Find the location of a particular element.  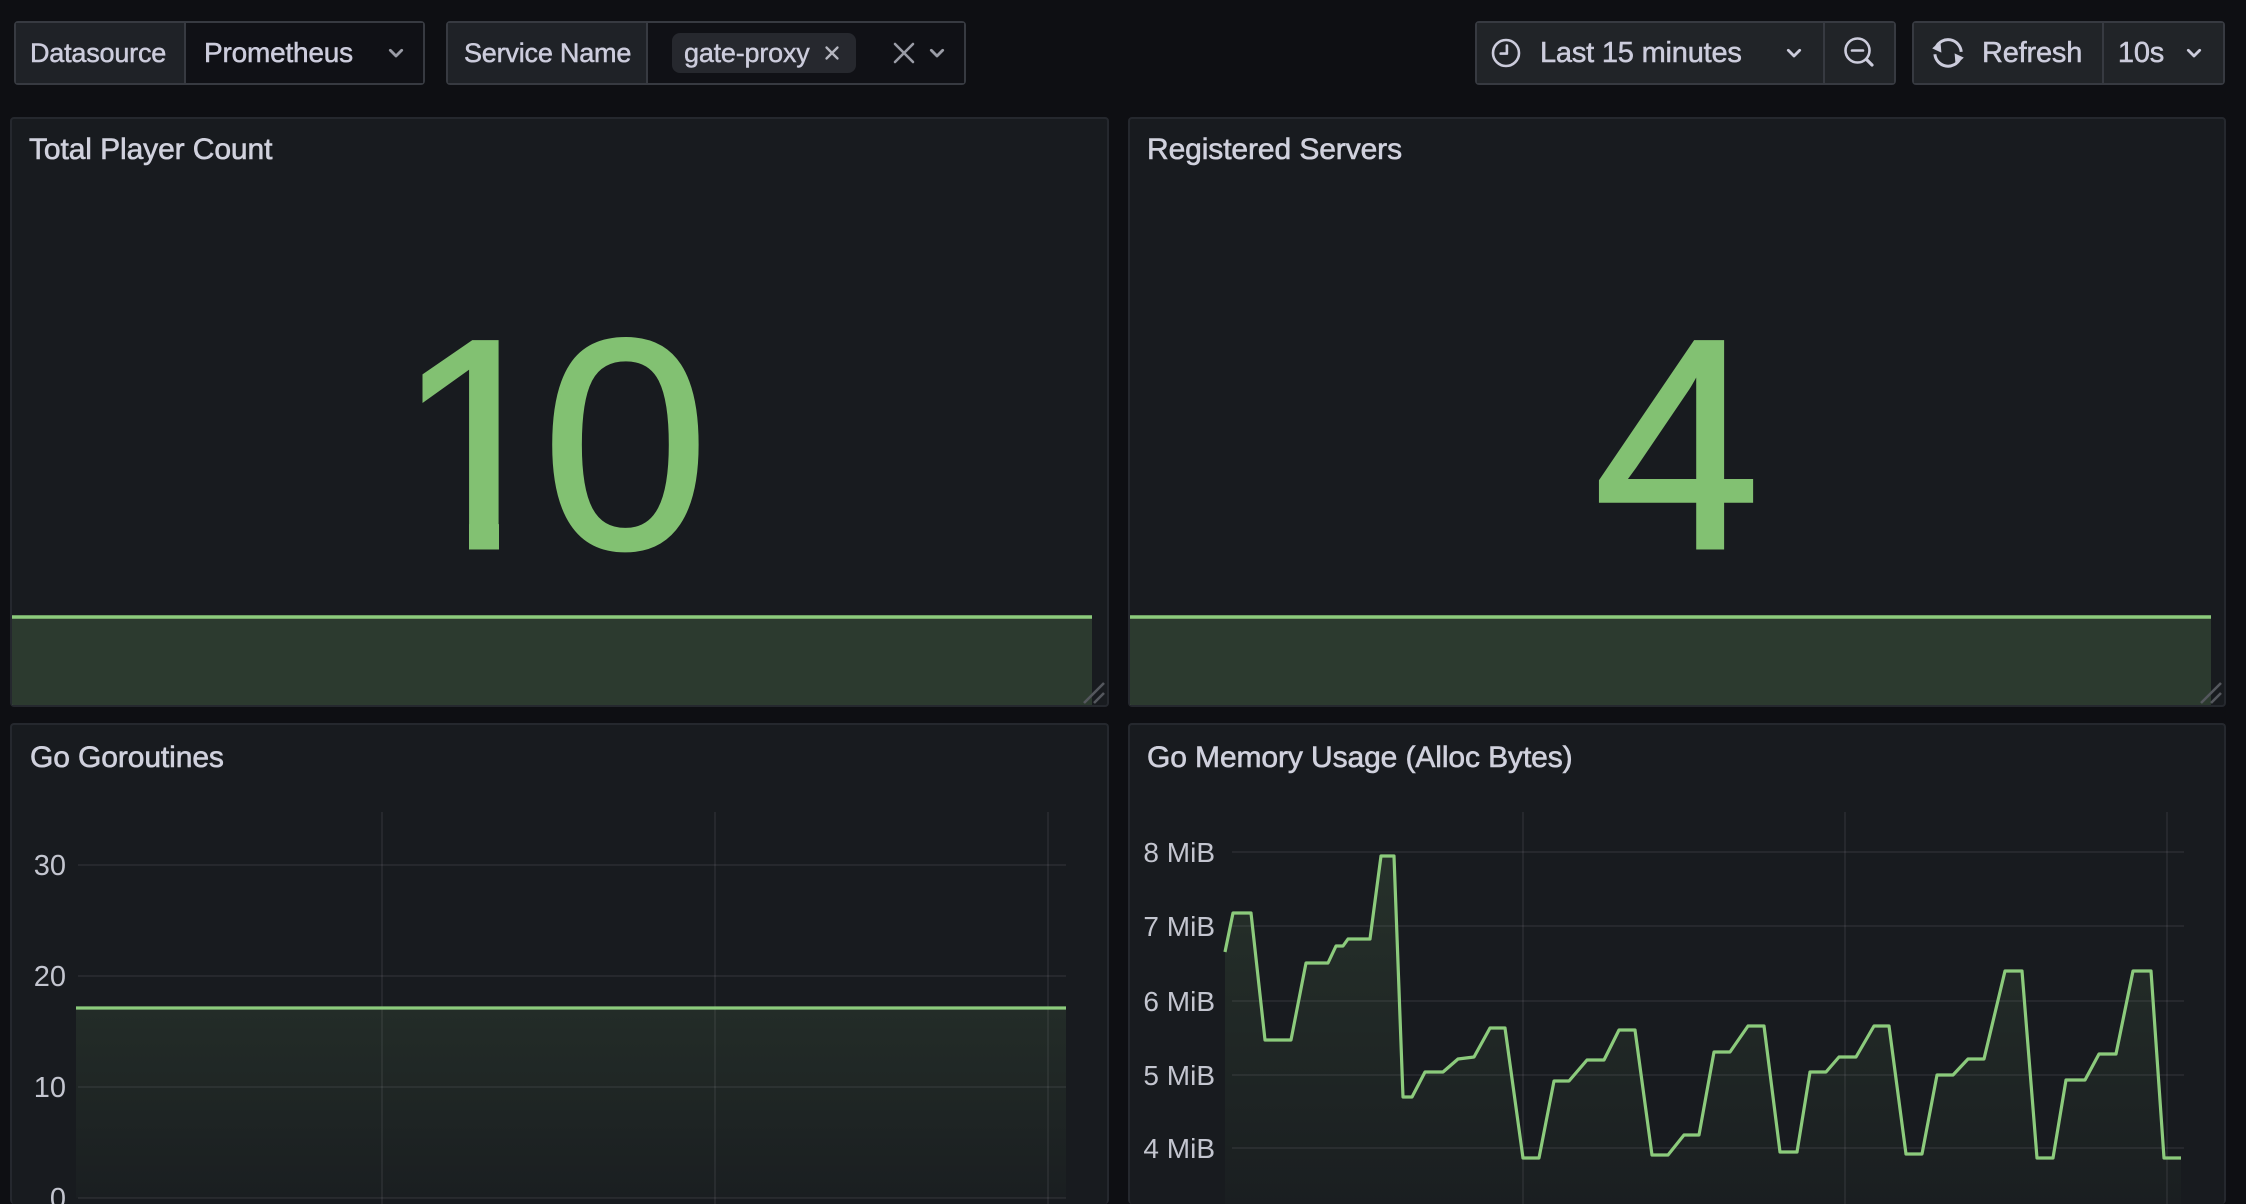

svg-text: 20 is located at coordinates (50, 977).